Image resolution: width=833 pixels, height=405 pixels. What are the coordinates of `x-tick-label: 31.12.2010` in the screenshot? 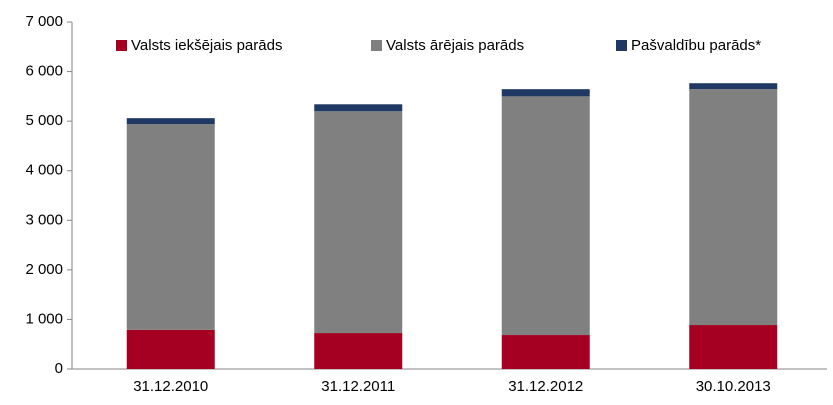 It's located at (170, 386).